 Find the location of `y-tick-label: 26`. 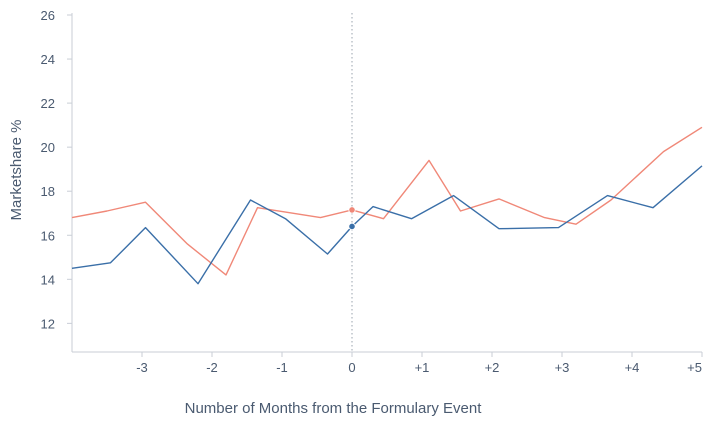

y-tick-label: 26 is located at coordinates (48, 15).